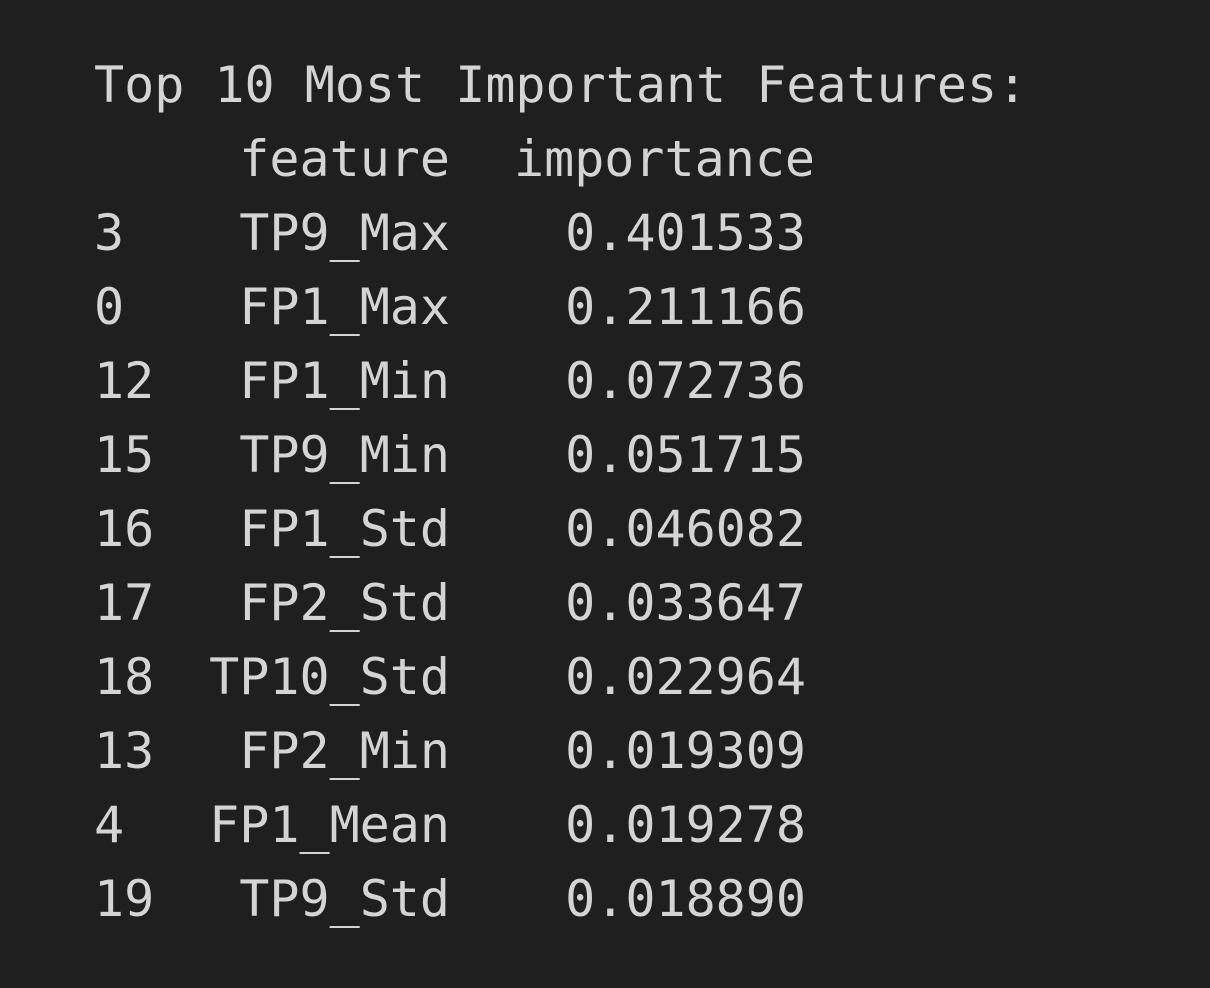 This screenshot has height=988, width=1210. Describe the element at coordinates (560, 381) in the screenshot. I see `table-row: 12 FP1_Min 0.072736` at that location.